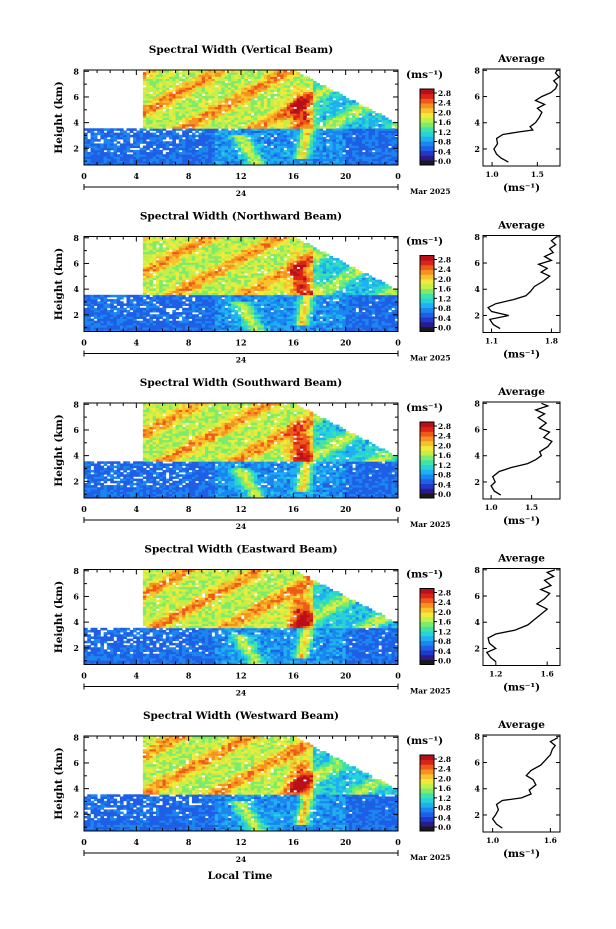 The height and width of the screenshot is (929, 616). What do you see at coordinates (76, 71) in the screenshot?
I see `y-tick-label: 8` at bounding box center [76, 71].